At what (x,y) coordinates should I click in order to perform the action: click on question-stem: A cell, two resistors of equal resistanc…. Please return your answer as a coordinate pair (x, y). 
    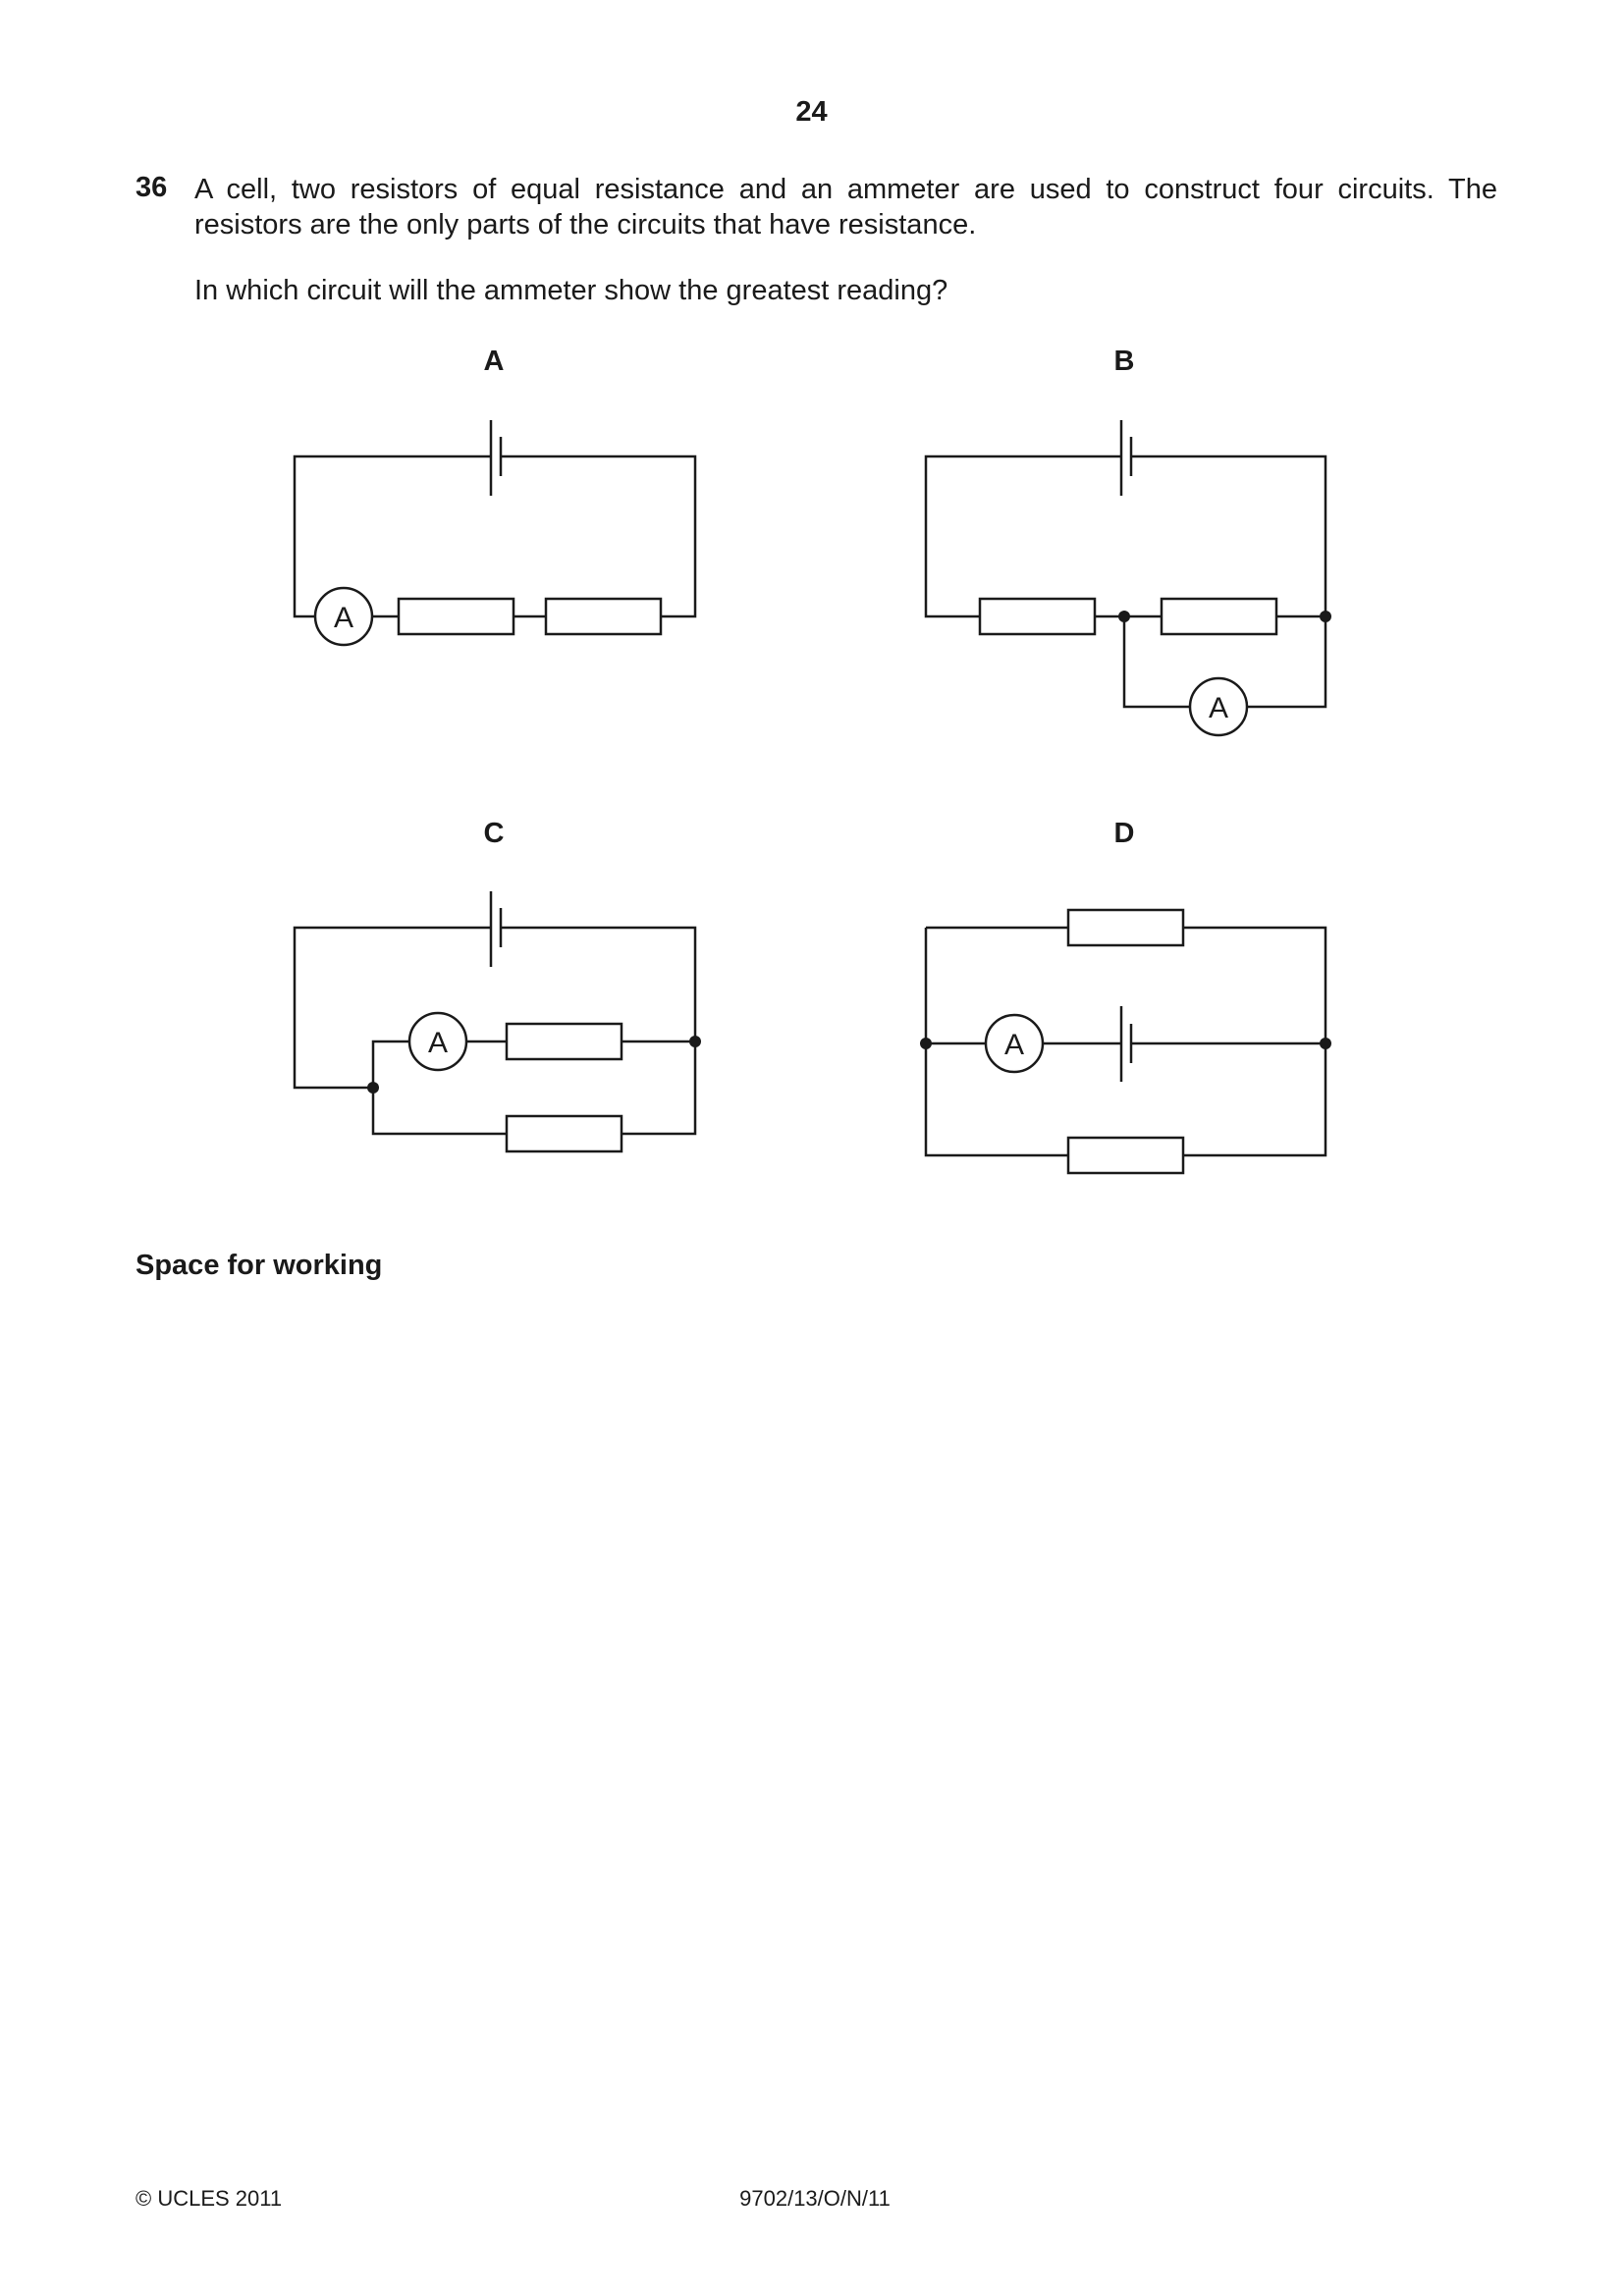
    Looking at the image, I should click on (845, 207).